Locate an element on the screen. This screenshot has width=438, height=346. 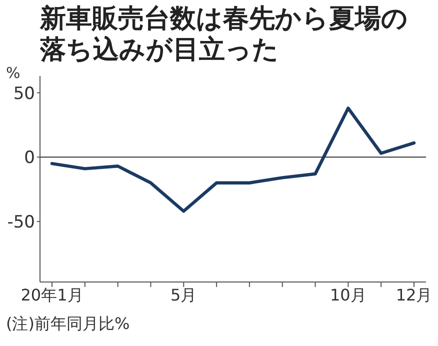
x-tick-label: 12月 is located at coordinates (414, 294).